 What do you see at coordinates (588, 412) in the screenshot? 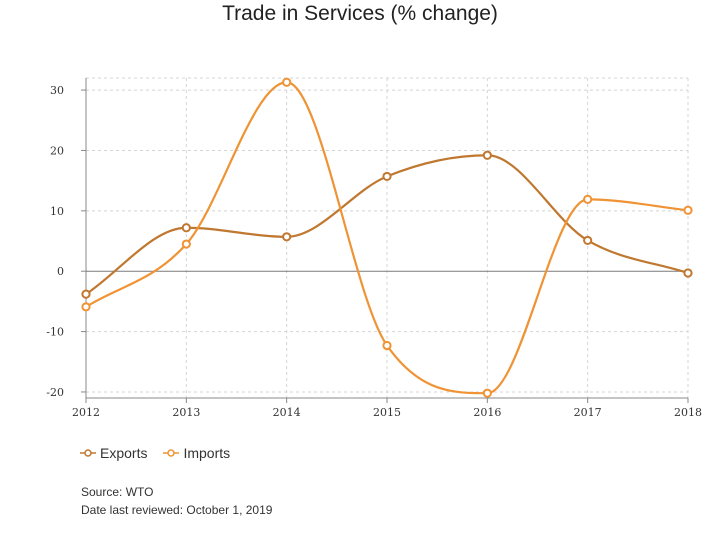
I see `x-tick-label-5: 2017` at bounding box center [588, 412].